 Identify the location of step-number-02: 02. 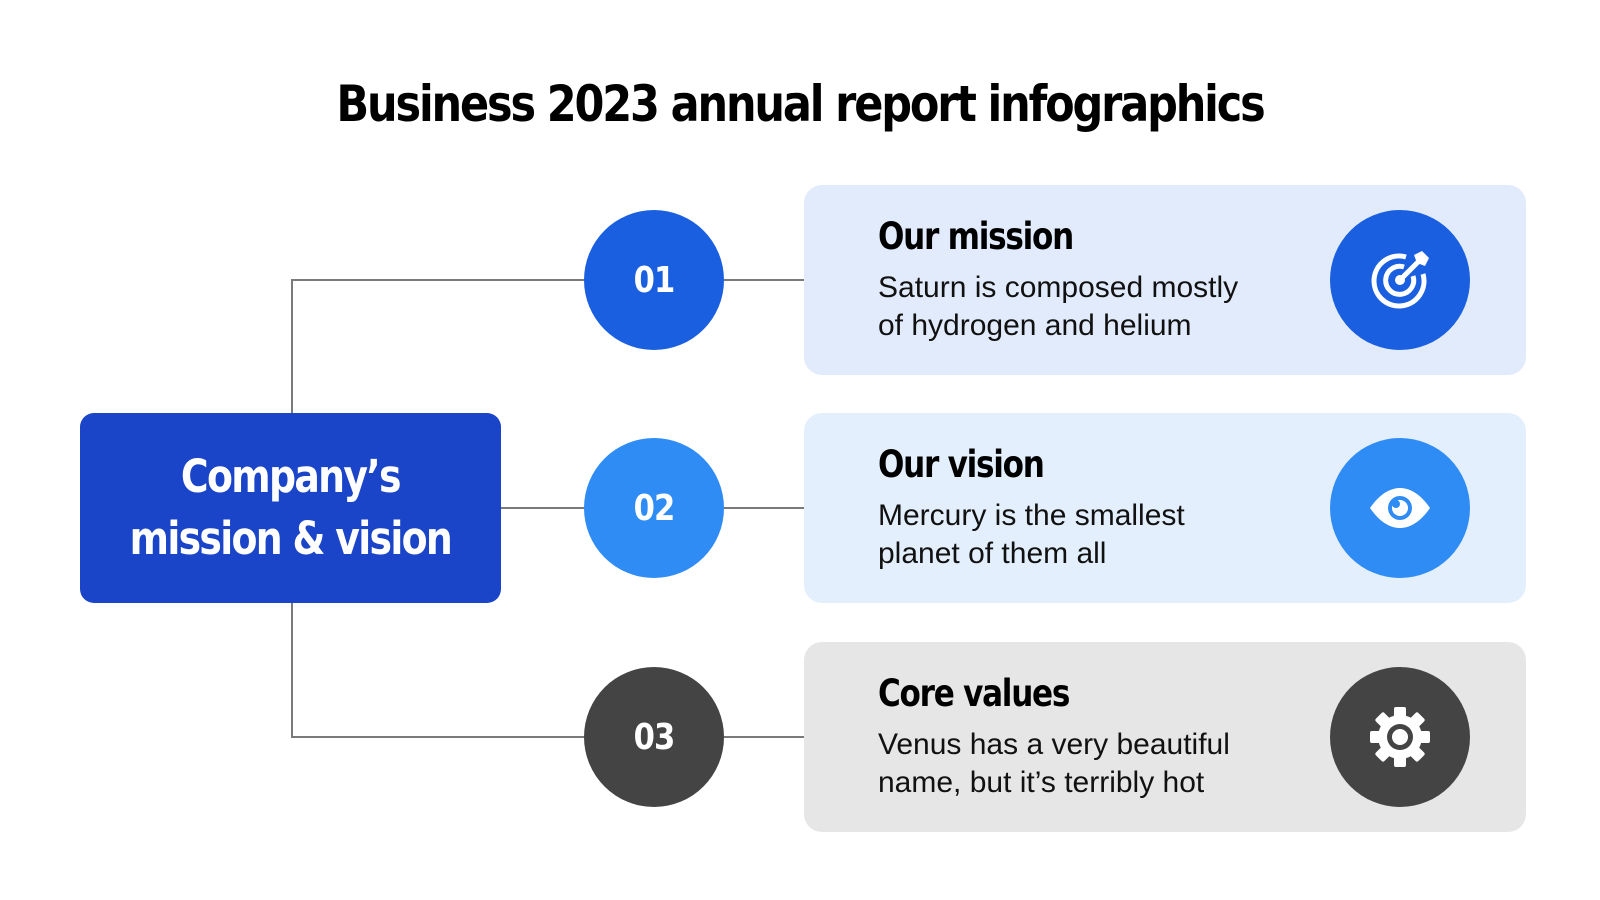
(654, 508).